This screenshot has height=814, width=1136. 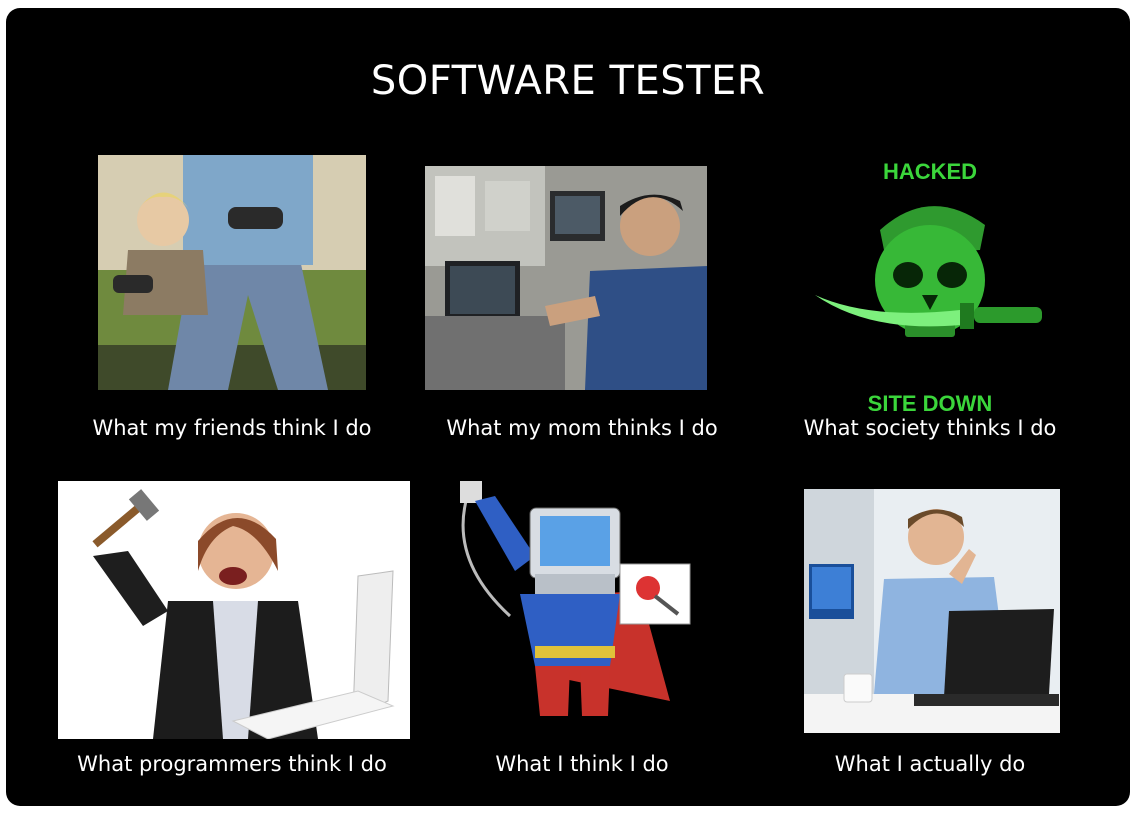 What do you see at coordinates (582, 428) in the screenshot?
I see `caption-mom: What my mom thinks I do` at bounding box center [582, 428].